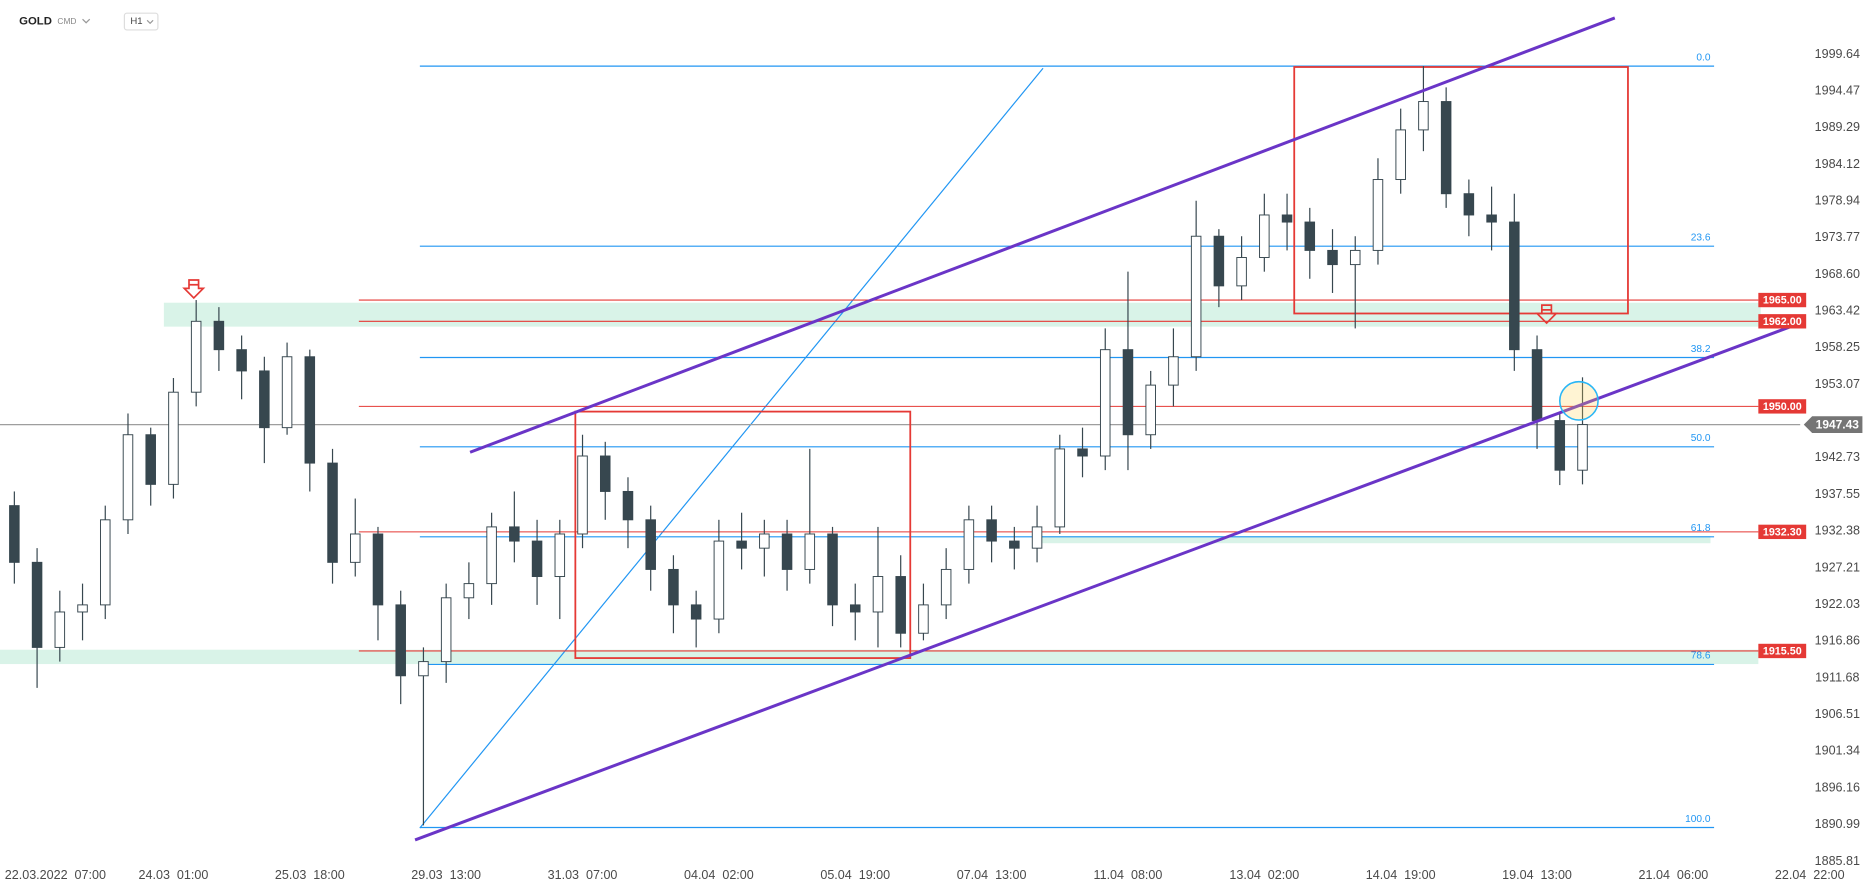  What do you see at coordinates (1837, 861) in the screenshot?
I see `y-tick-label: 1885.81` at bounding box center [1837, 861].